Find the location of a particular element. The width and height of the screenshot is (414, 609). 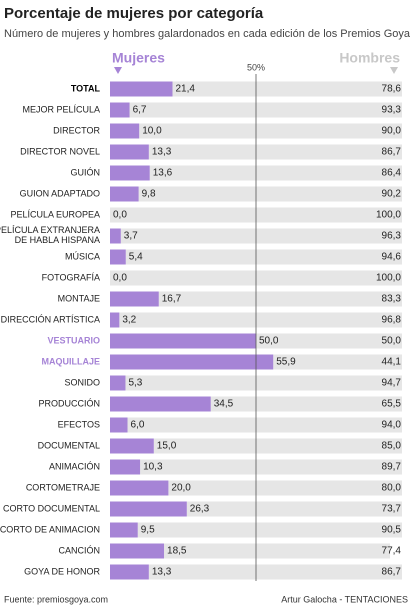

value-label: 5,4 is located at coordinates (136, 257).